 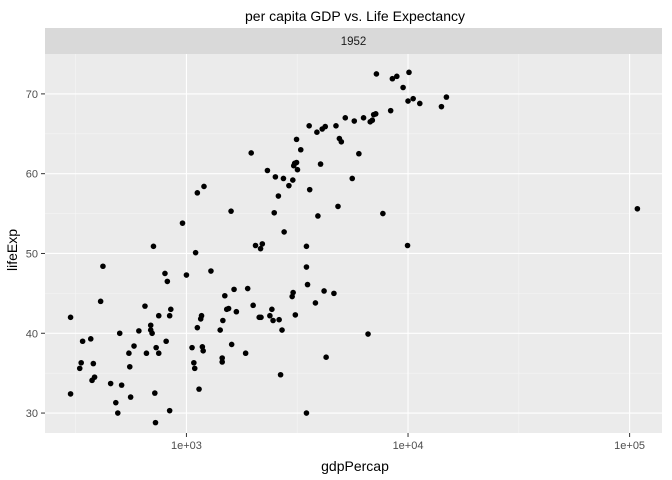 What do you see at coordinates (355, 466) in the screenshot?
I see `x-axis-title: gdpPercap` at bounding box center [355, 466].